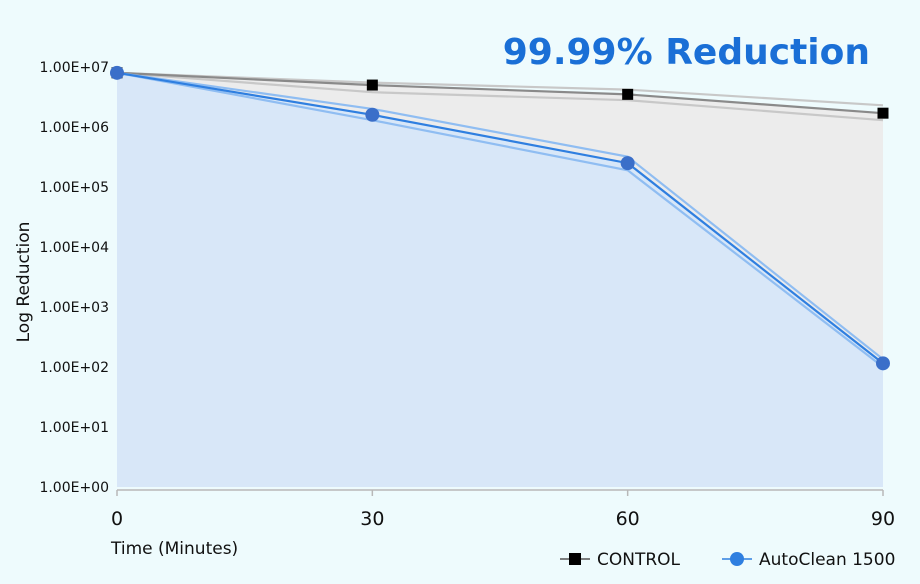 The width and height of the screenshot is (920, 584). I want to click on y-tick-label-5: 1.00E+05, so click(74, 188).